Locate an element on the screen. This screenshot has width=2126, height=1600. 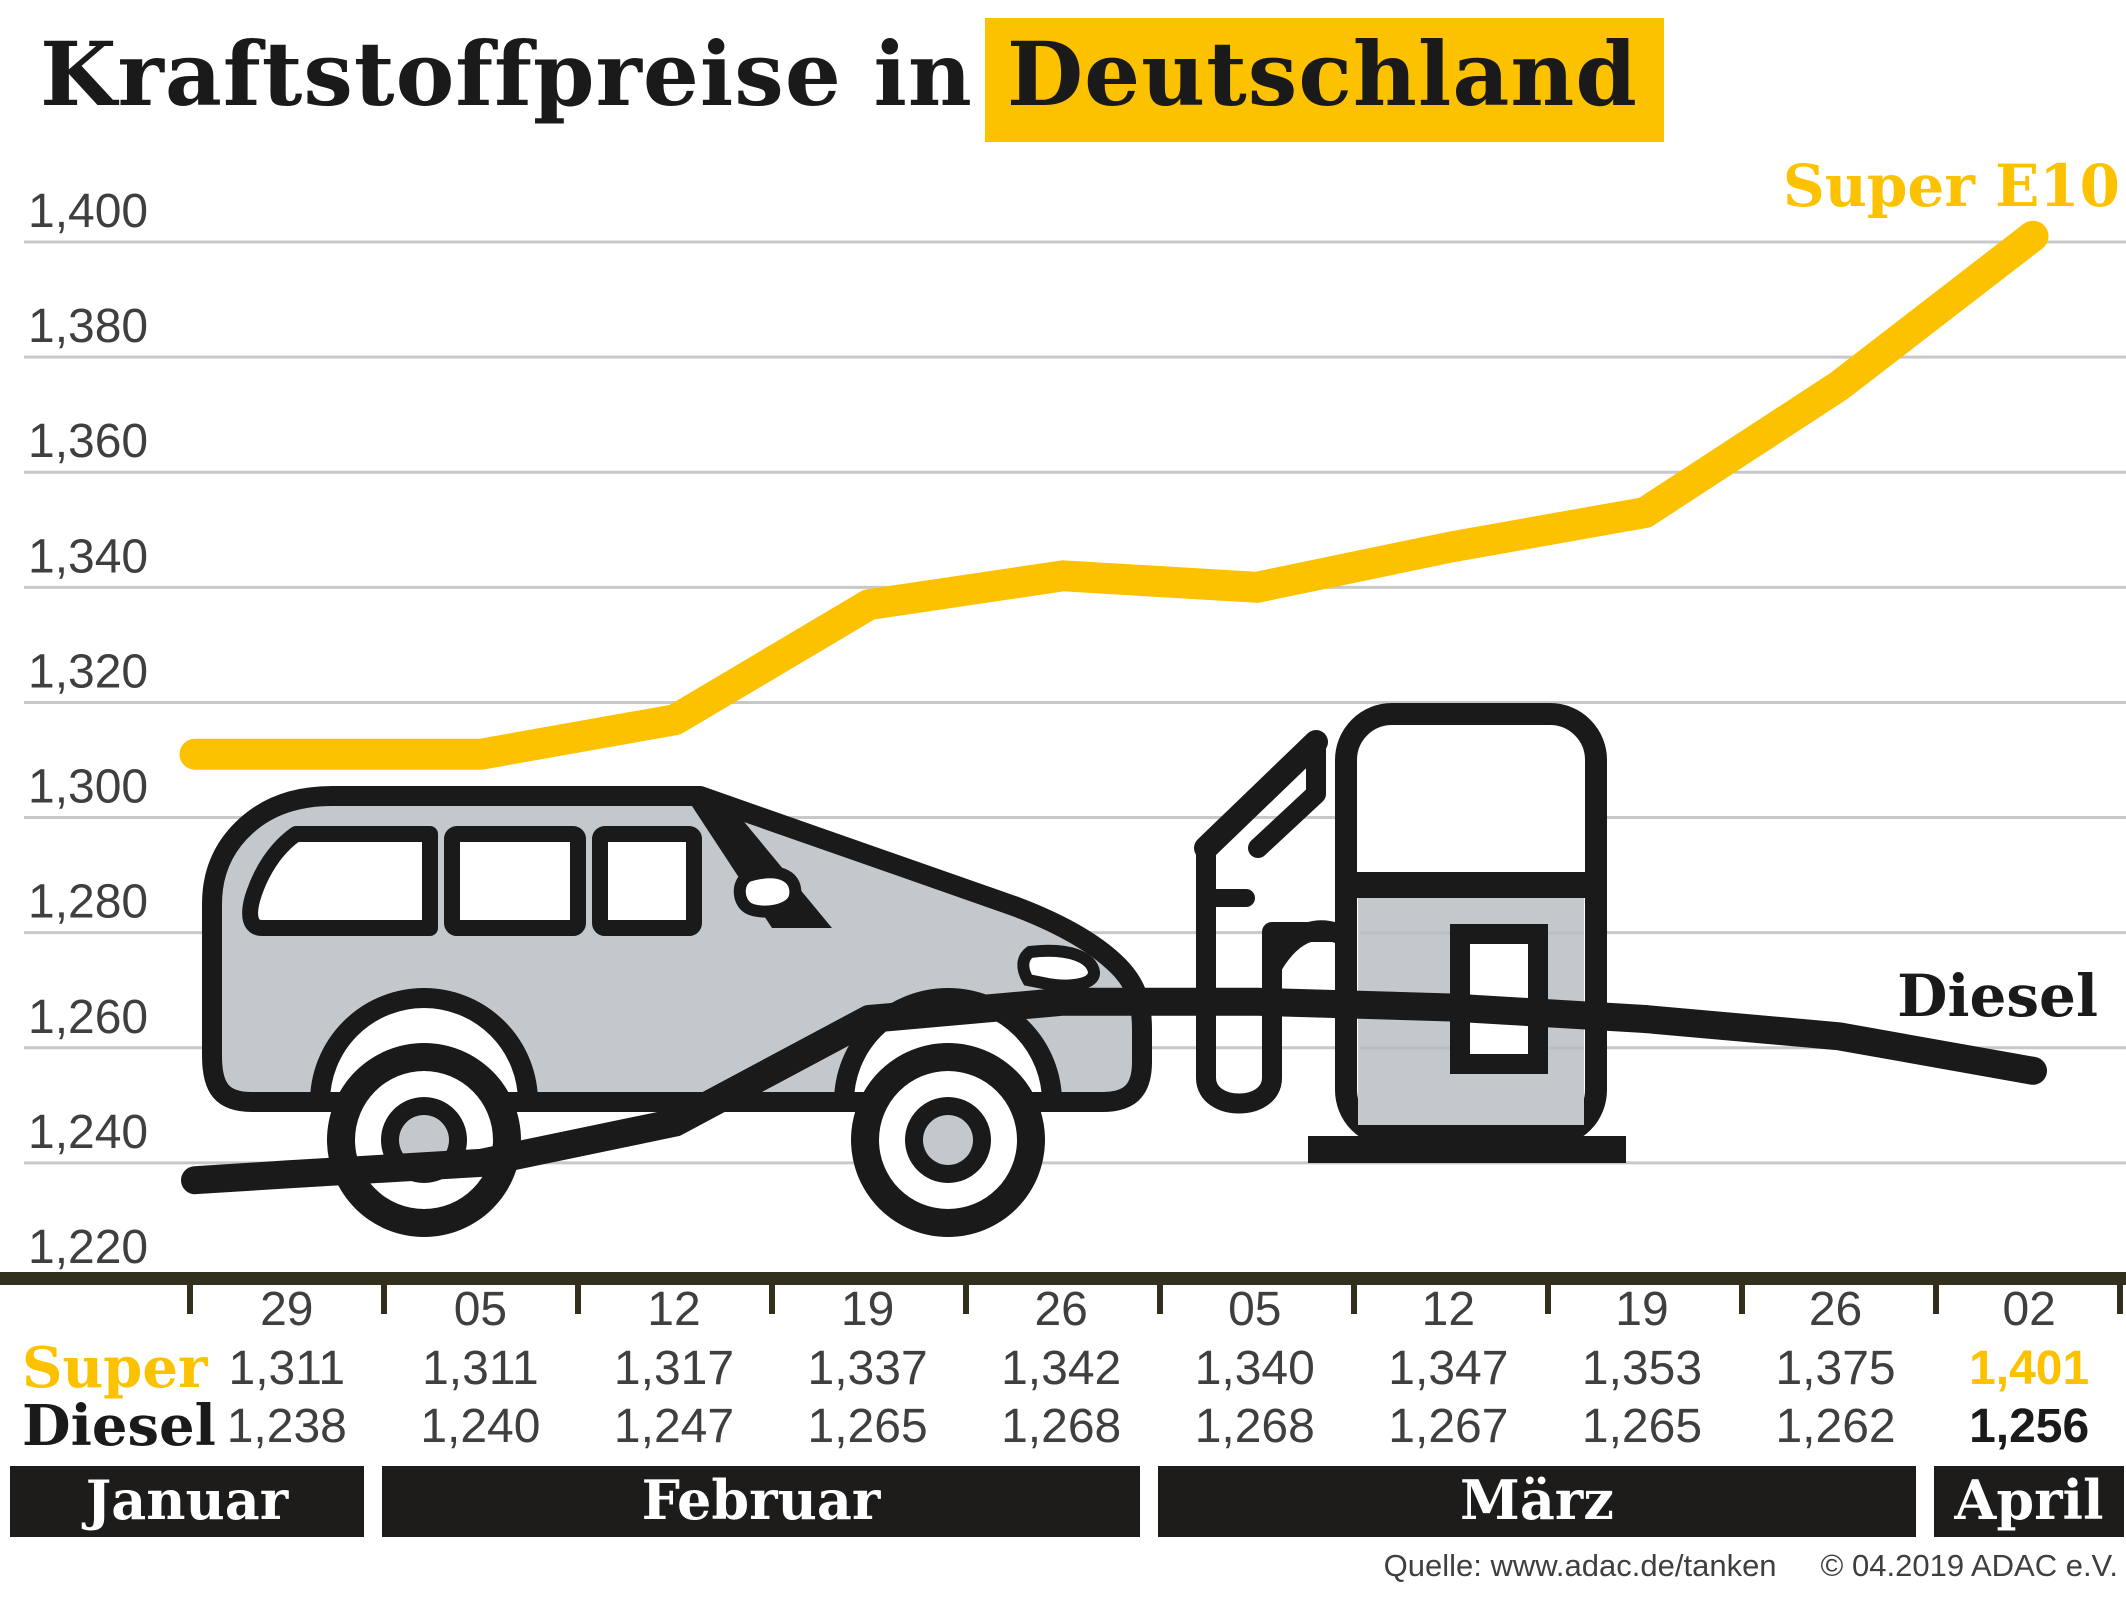
diesel-value-cell: 1,240 is located at coordinates (480, 1426).